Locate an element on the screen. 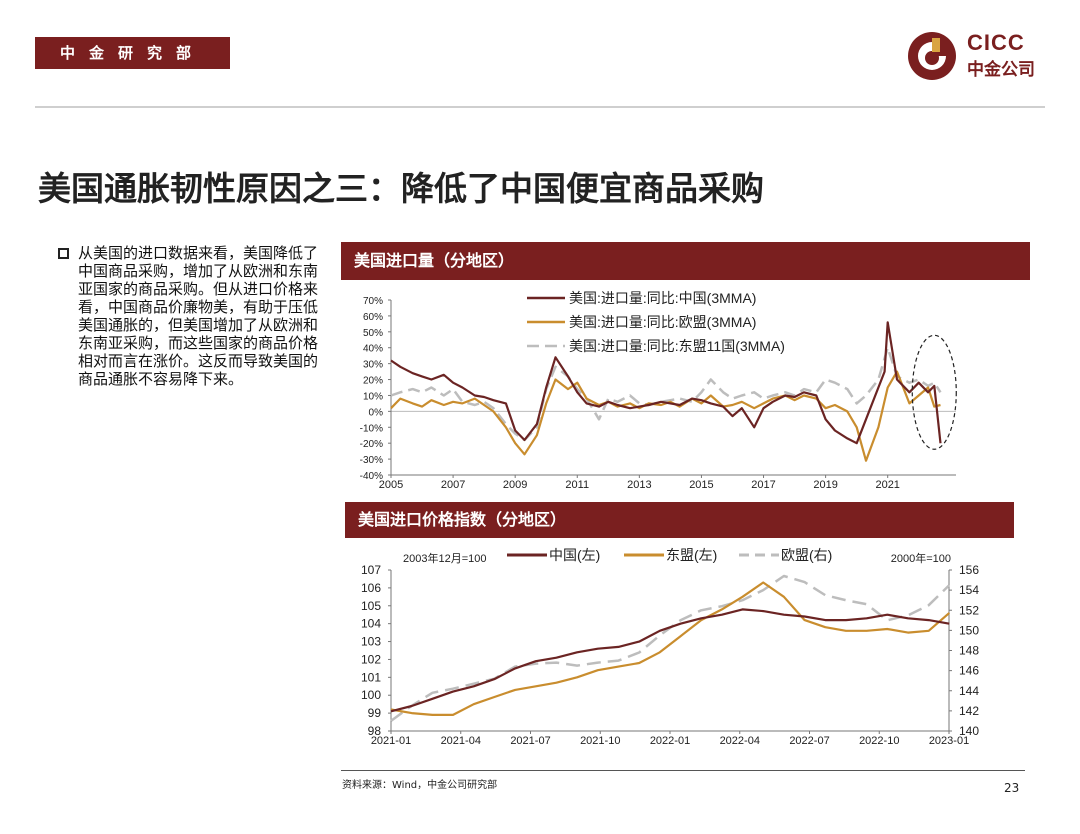 The image size is (1080, 834). x-tick-label: 2022-04 is located at coordinates (740, 741).